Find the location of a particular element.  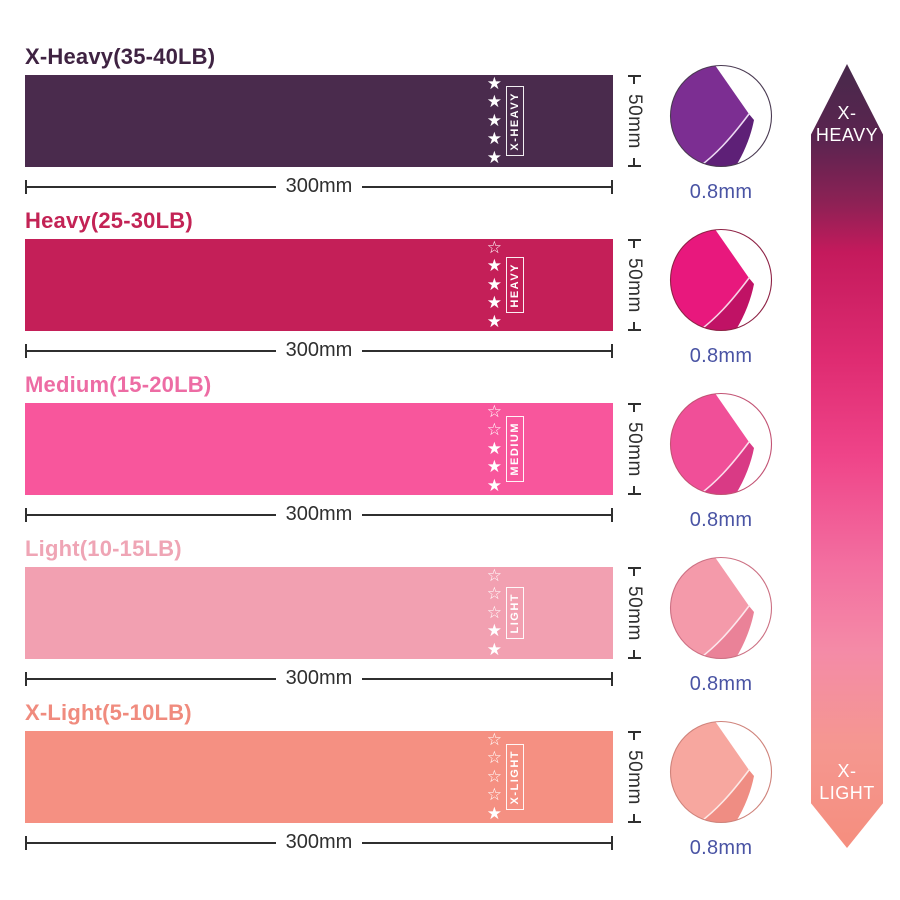

band-label: LIGHT is located at coordinates (515, 613).